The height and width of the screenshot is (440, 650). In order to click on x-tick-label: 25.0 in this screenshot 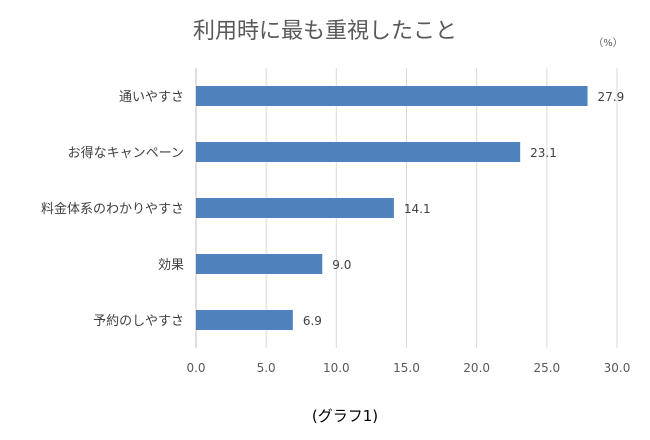, I will do `click(546, 368)`.